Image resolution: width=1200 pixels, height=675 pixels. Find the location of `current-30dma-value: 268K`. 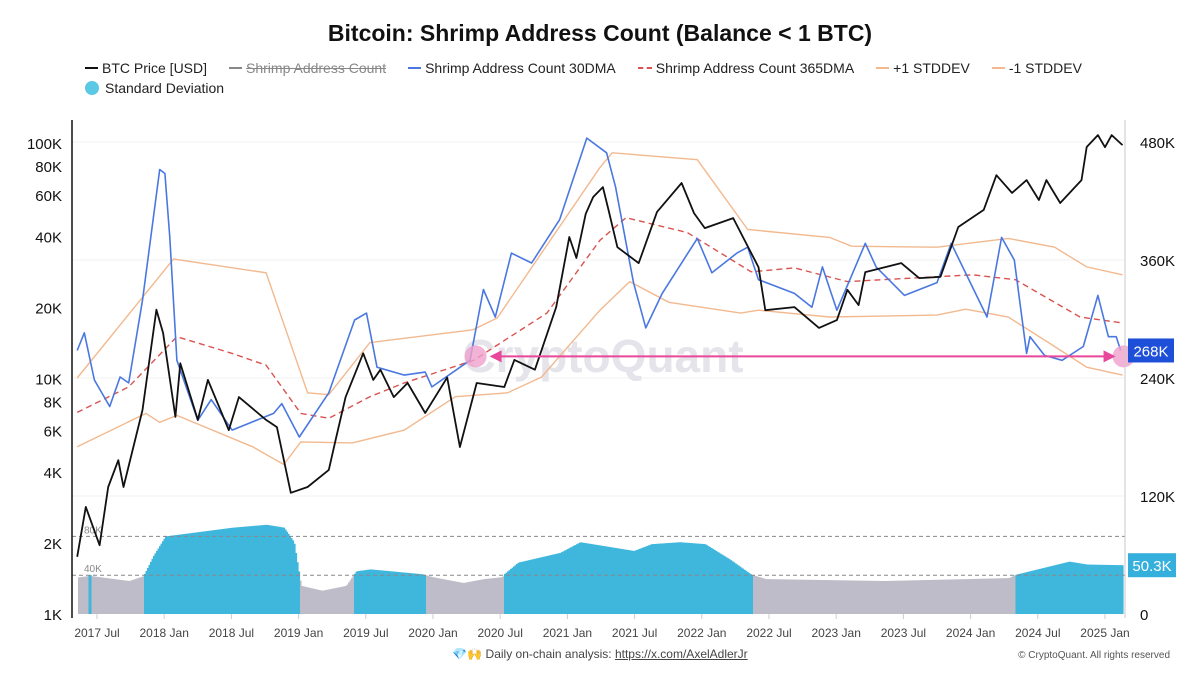

current-30dma-value: 268K is located at coordinates (1150, 351).